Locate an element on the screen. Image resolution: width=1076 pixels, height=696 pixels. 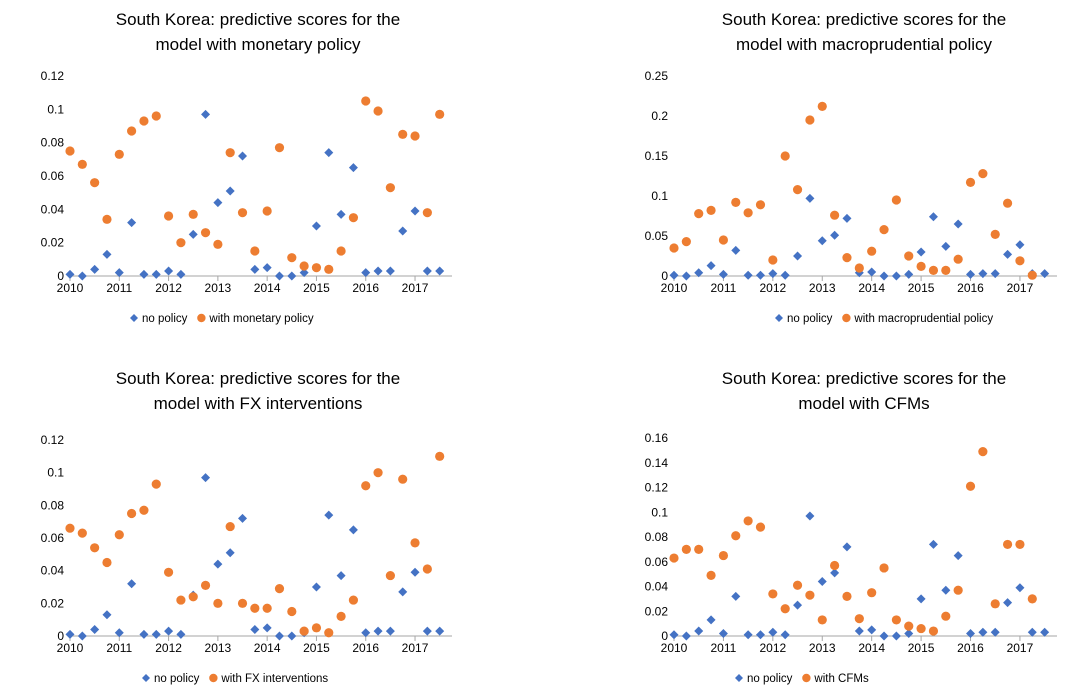
y-tick-label: 0.02 is located at coordinates (53, 603).